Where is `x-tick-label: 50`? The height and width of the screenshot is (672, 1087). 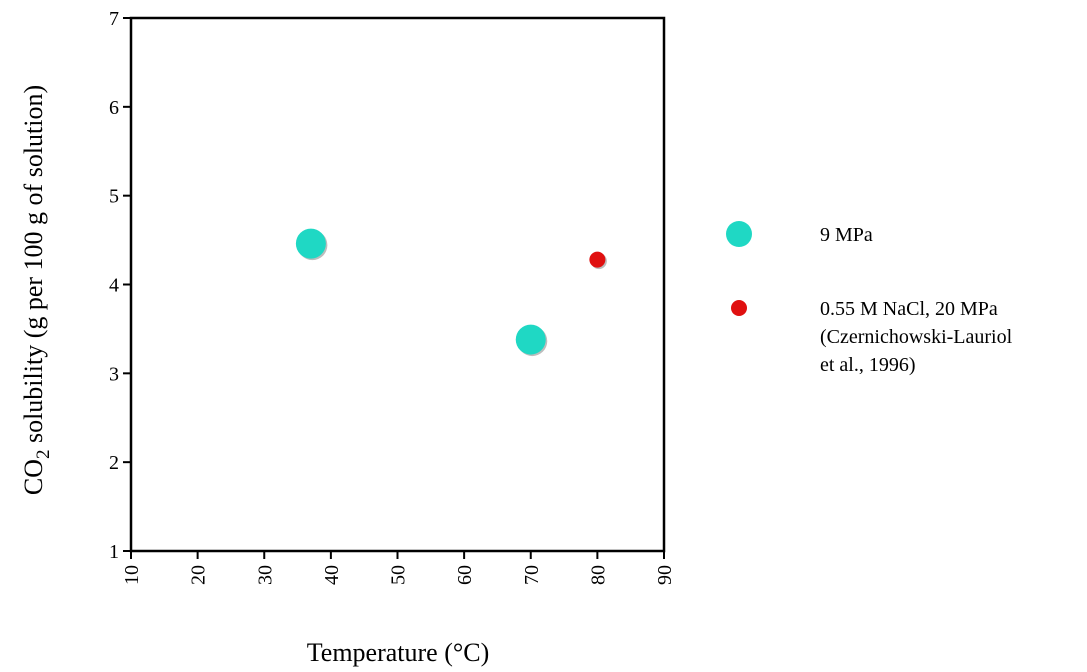
x-tick-label: 50 is located at coordinates (399, 575).